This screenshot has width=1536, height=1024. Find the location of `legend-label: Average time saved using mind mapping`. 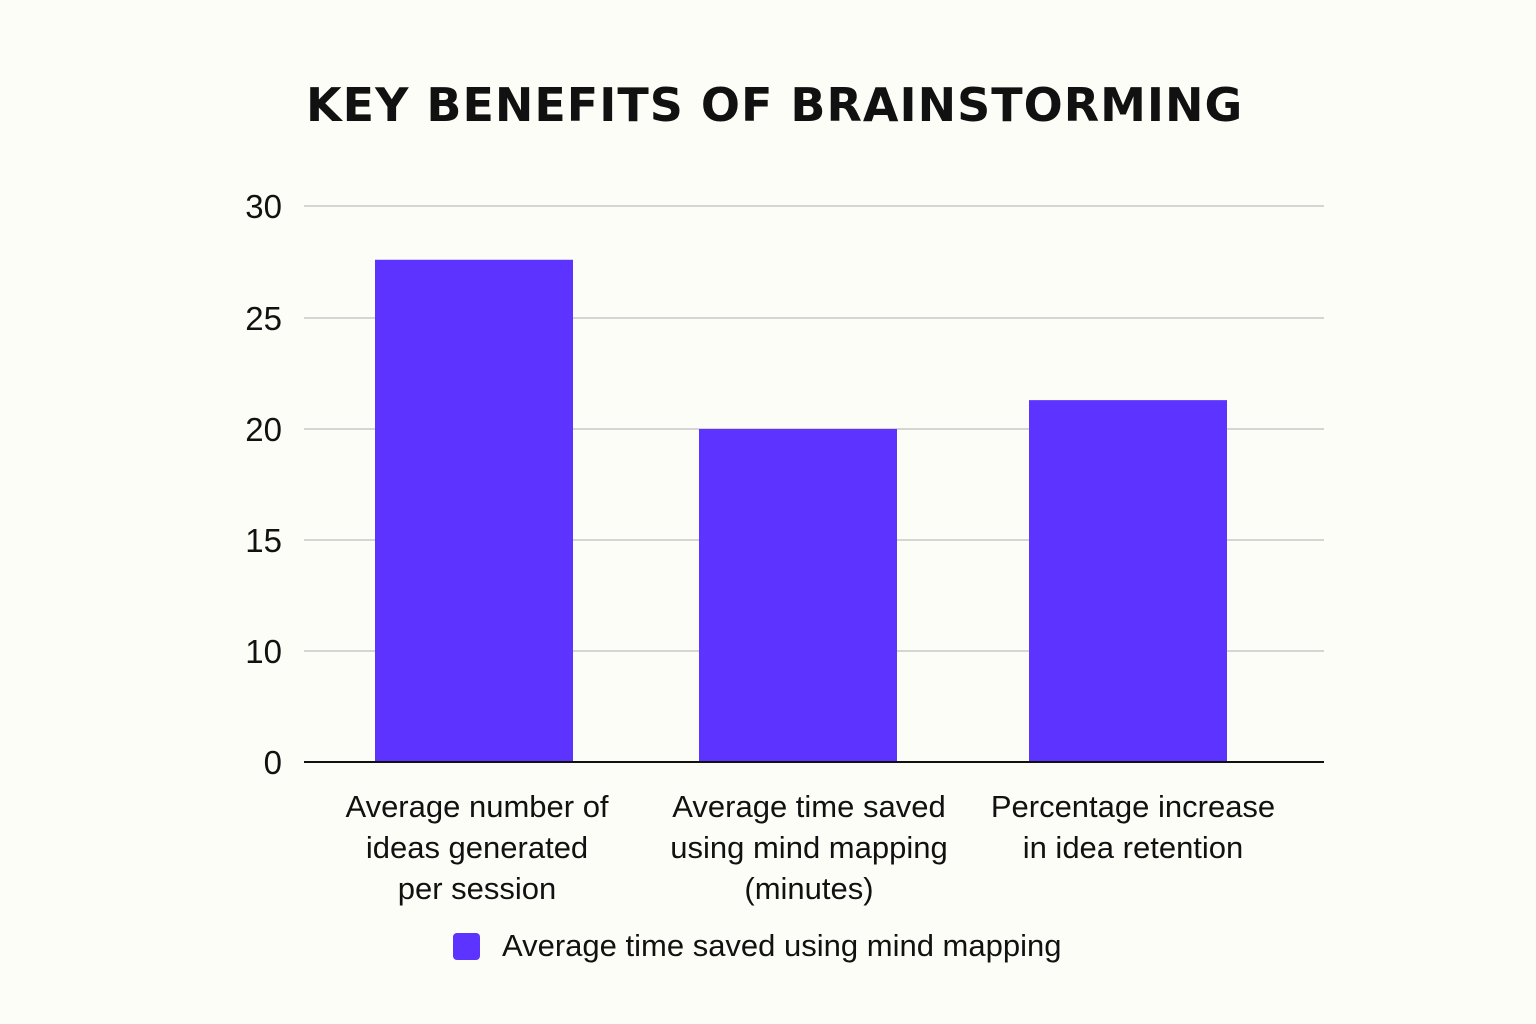

legend-label: Average time saved using mind mapping is located at coordinates (782, 945).